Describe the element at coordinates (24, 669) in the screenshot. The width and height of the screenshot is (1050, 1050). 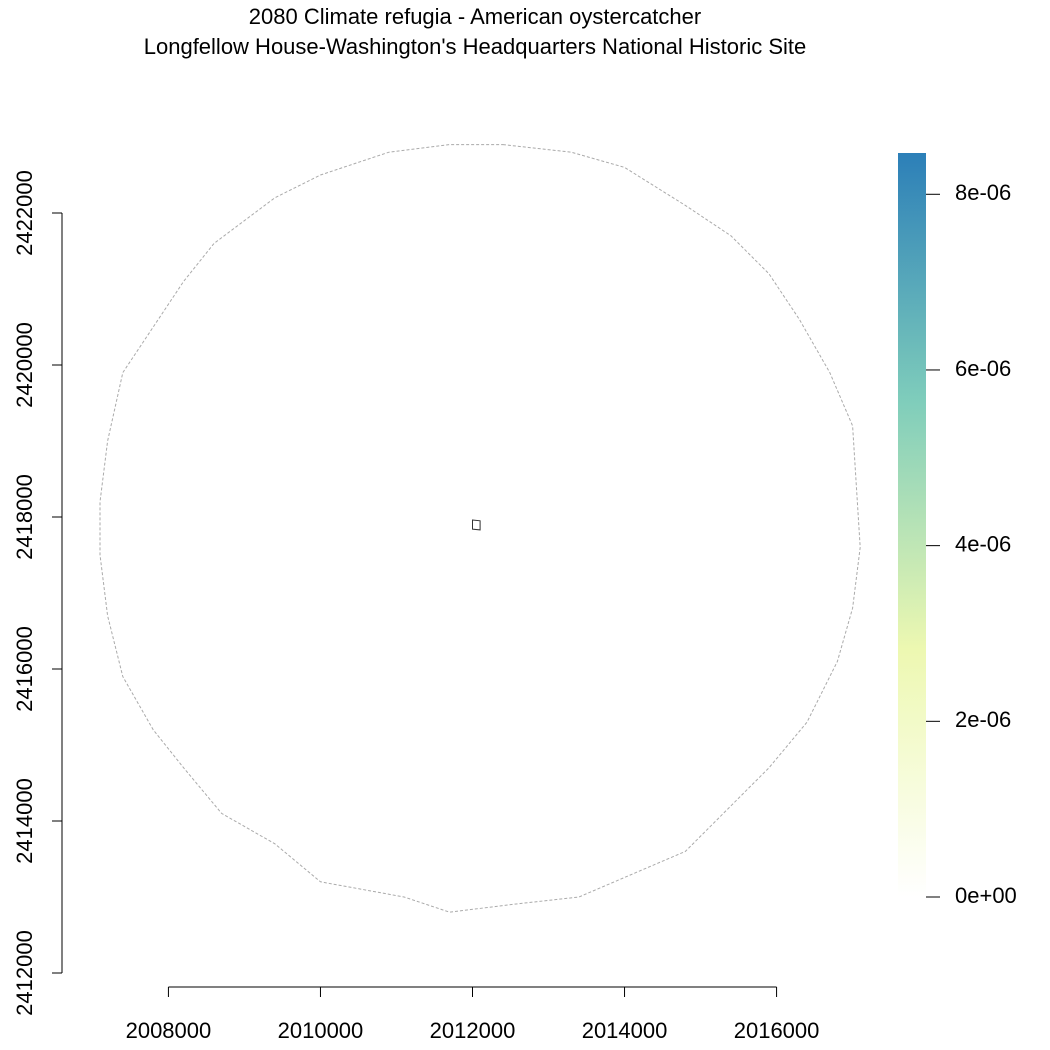
I see `y-tick-label: 2416000` at that location.